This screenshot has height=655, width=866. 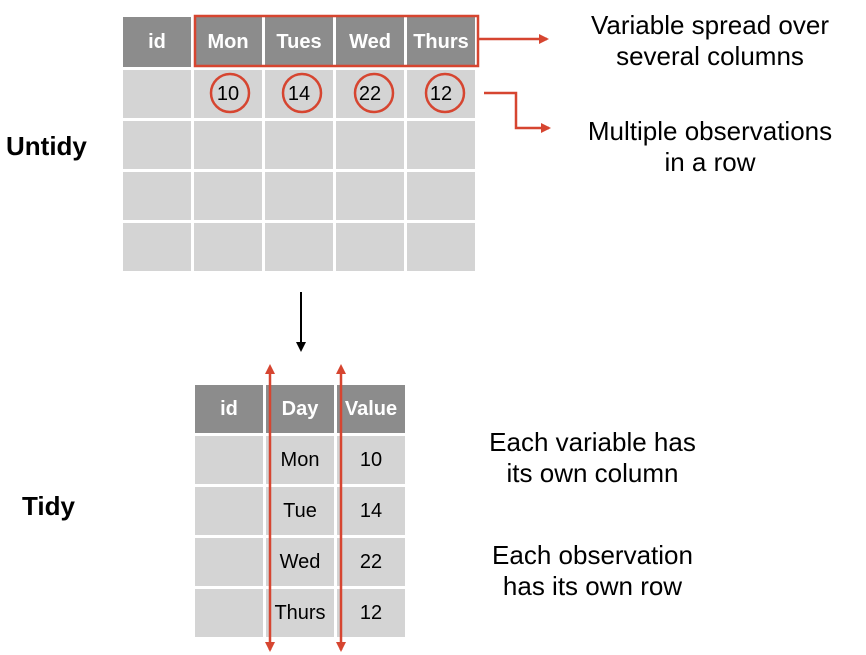 I want to click on tidy-cell-day: Tue, so click(x=300, y=511).